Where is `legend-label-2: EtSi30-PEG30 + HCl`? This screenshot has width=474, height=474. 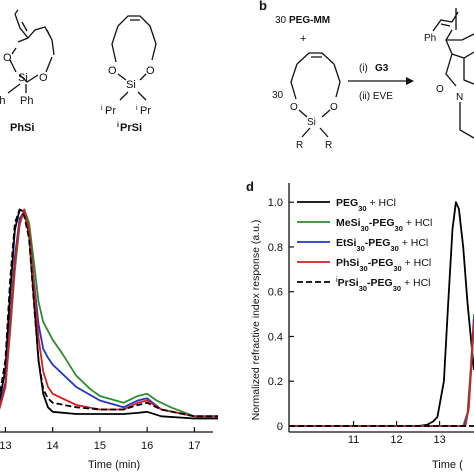 legend-label-2: EtSi30-PEG30 + HCl is located at coordinates (382, 245).